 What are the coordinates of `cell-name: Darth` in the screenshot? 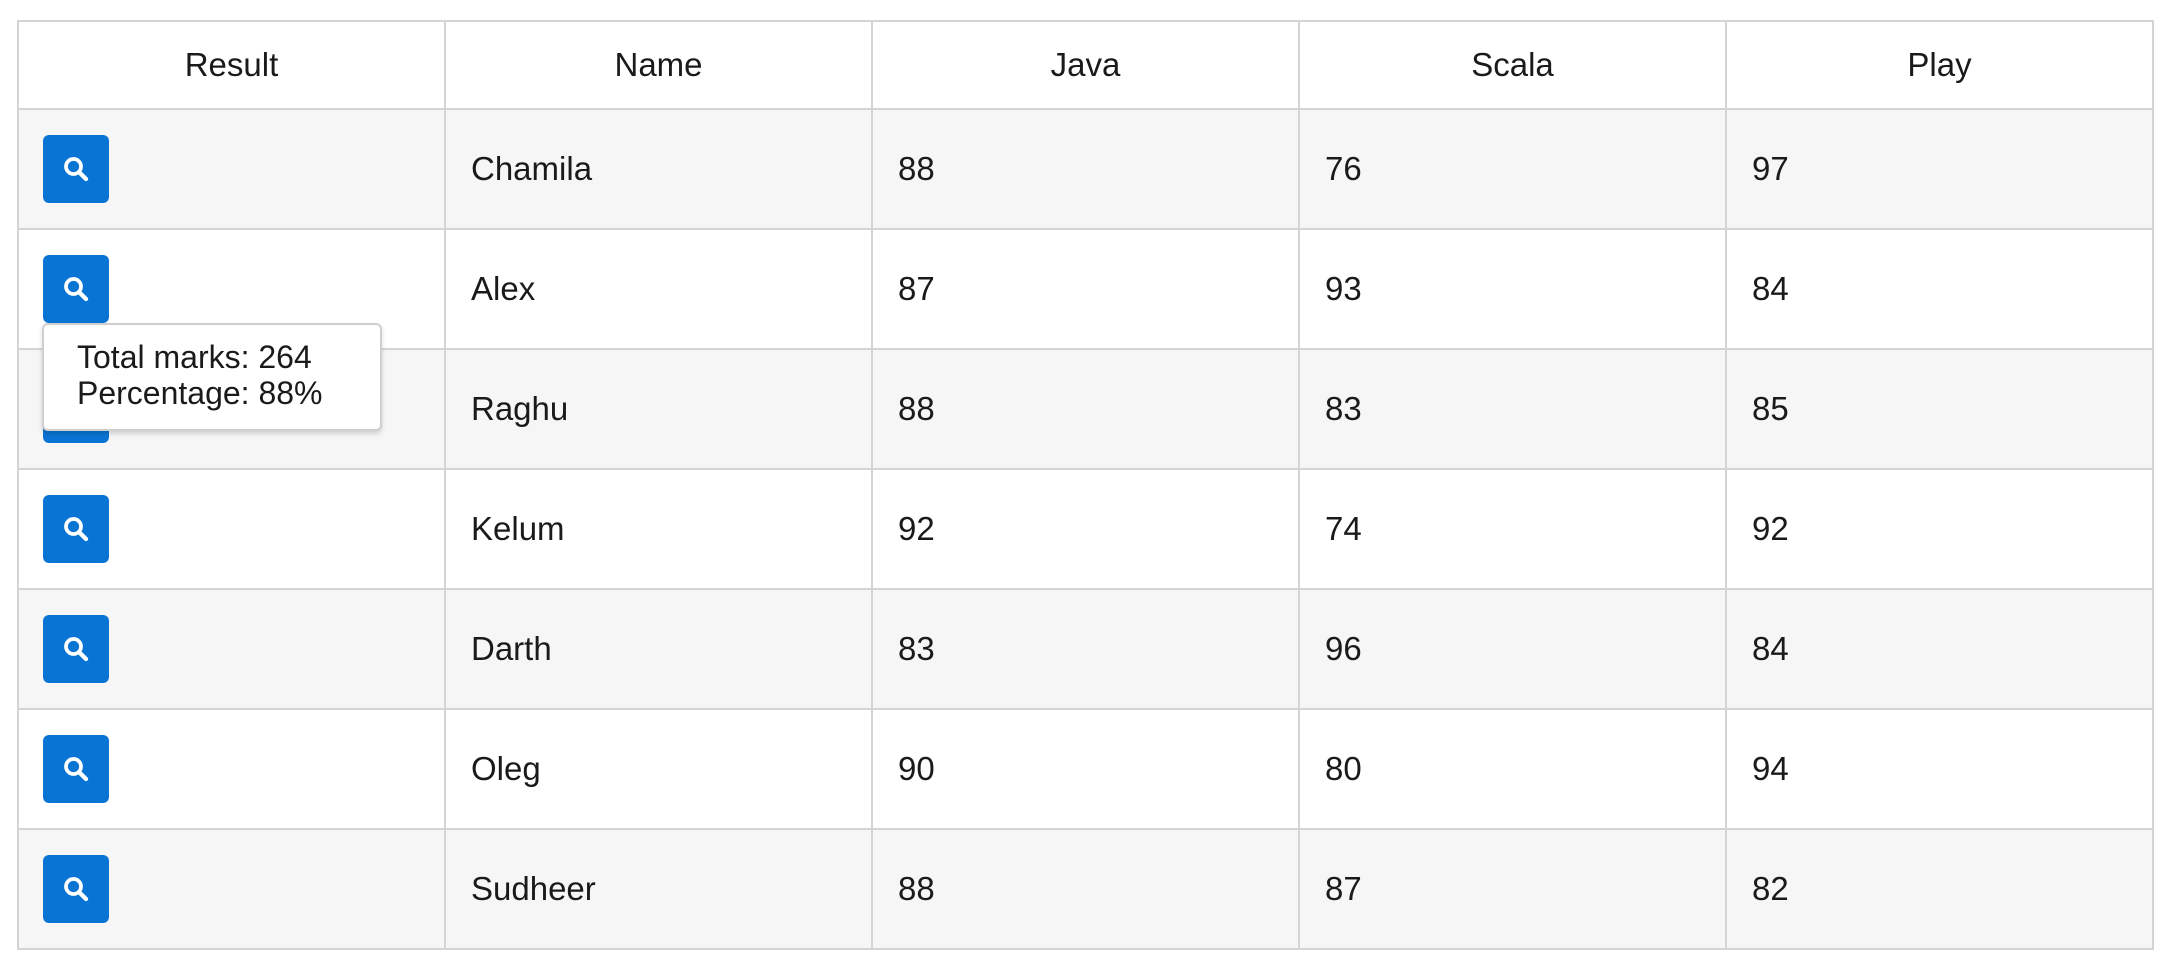 It's located at (658, 649).